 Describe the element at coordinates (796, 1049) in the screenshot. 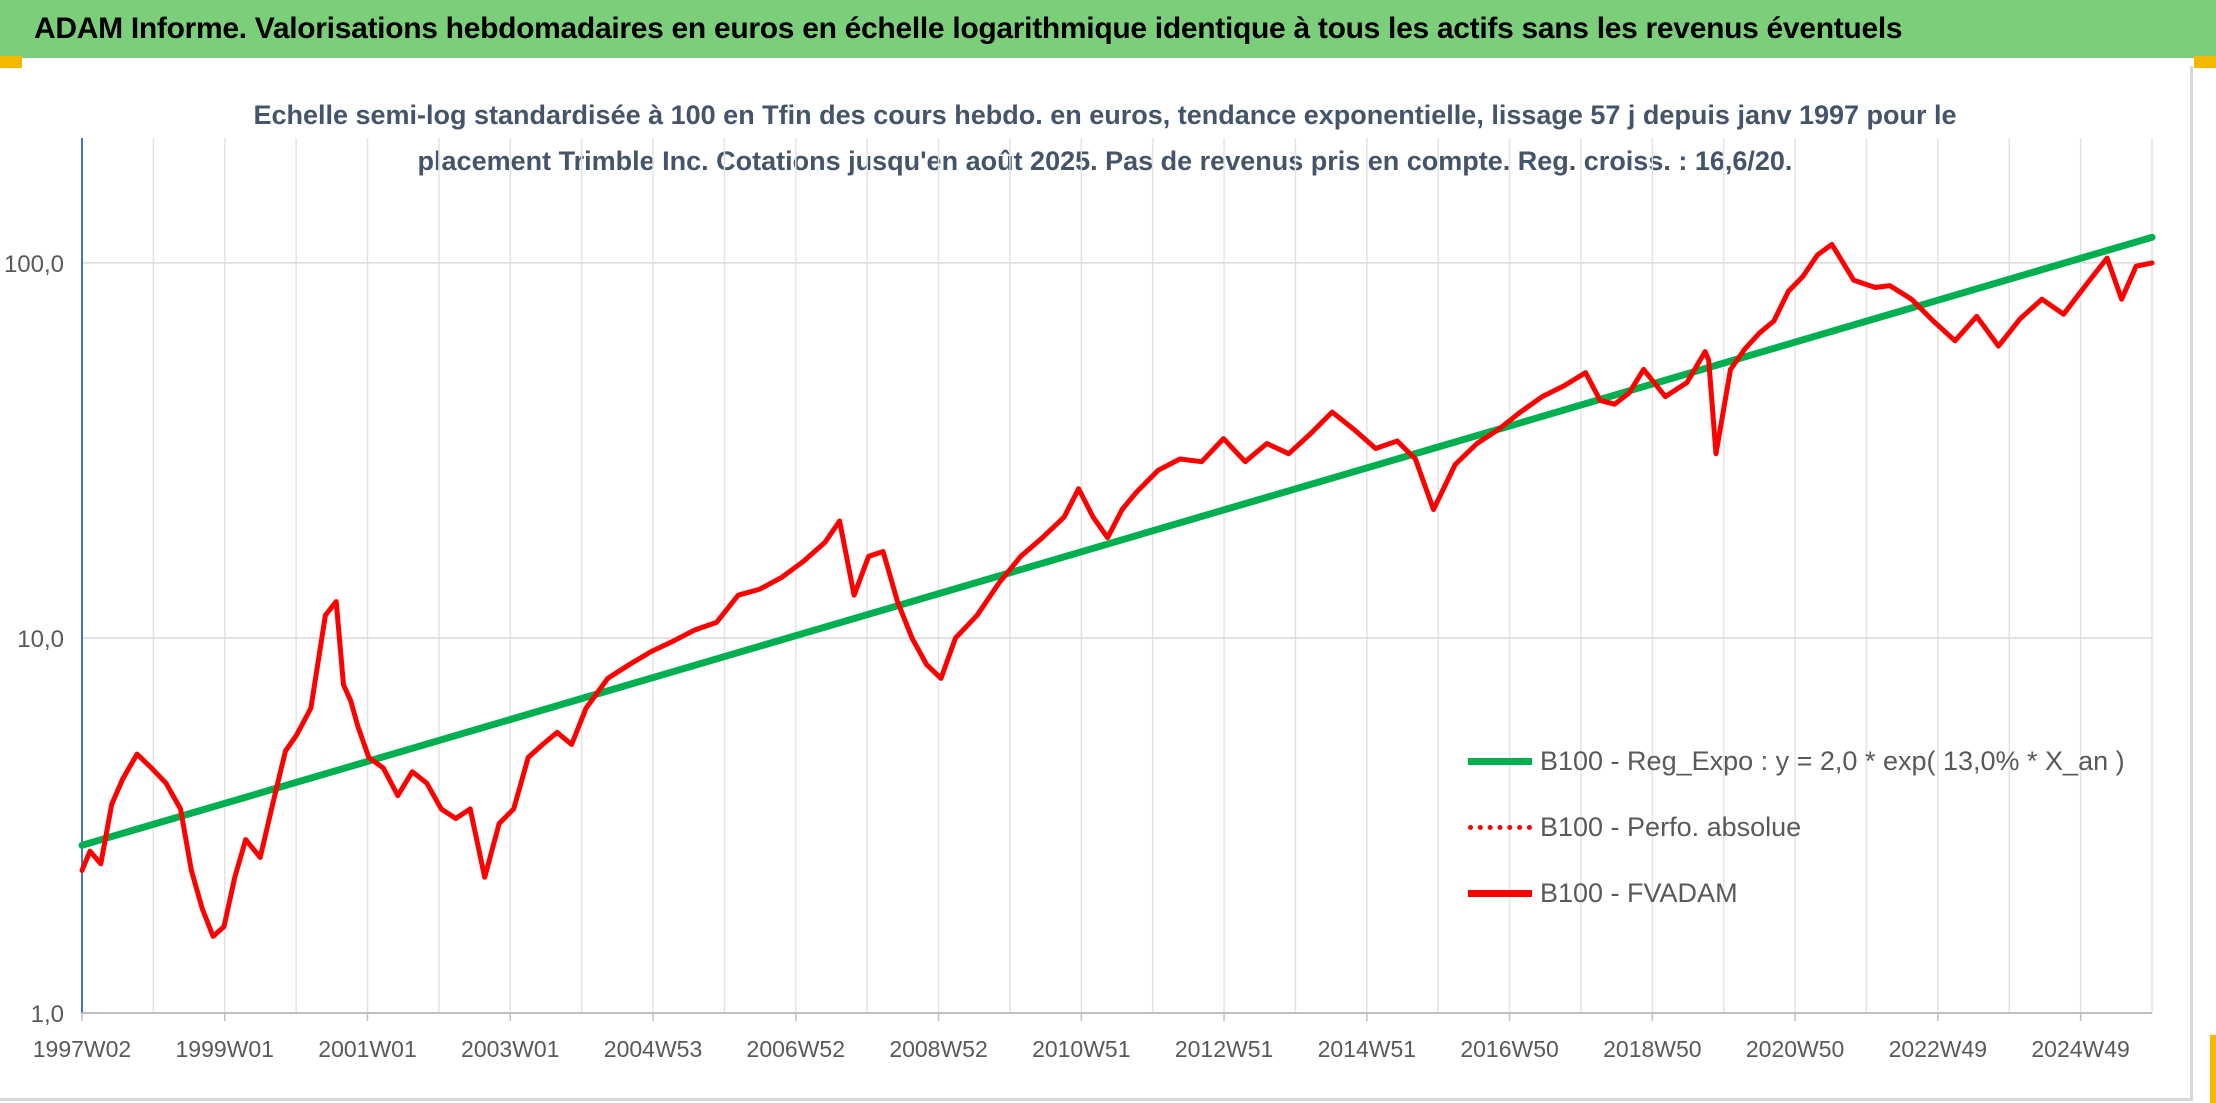

I see `x-tick-label: 2006W52` at that location.